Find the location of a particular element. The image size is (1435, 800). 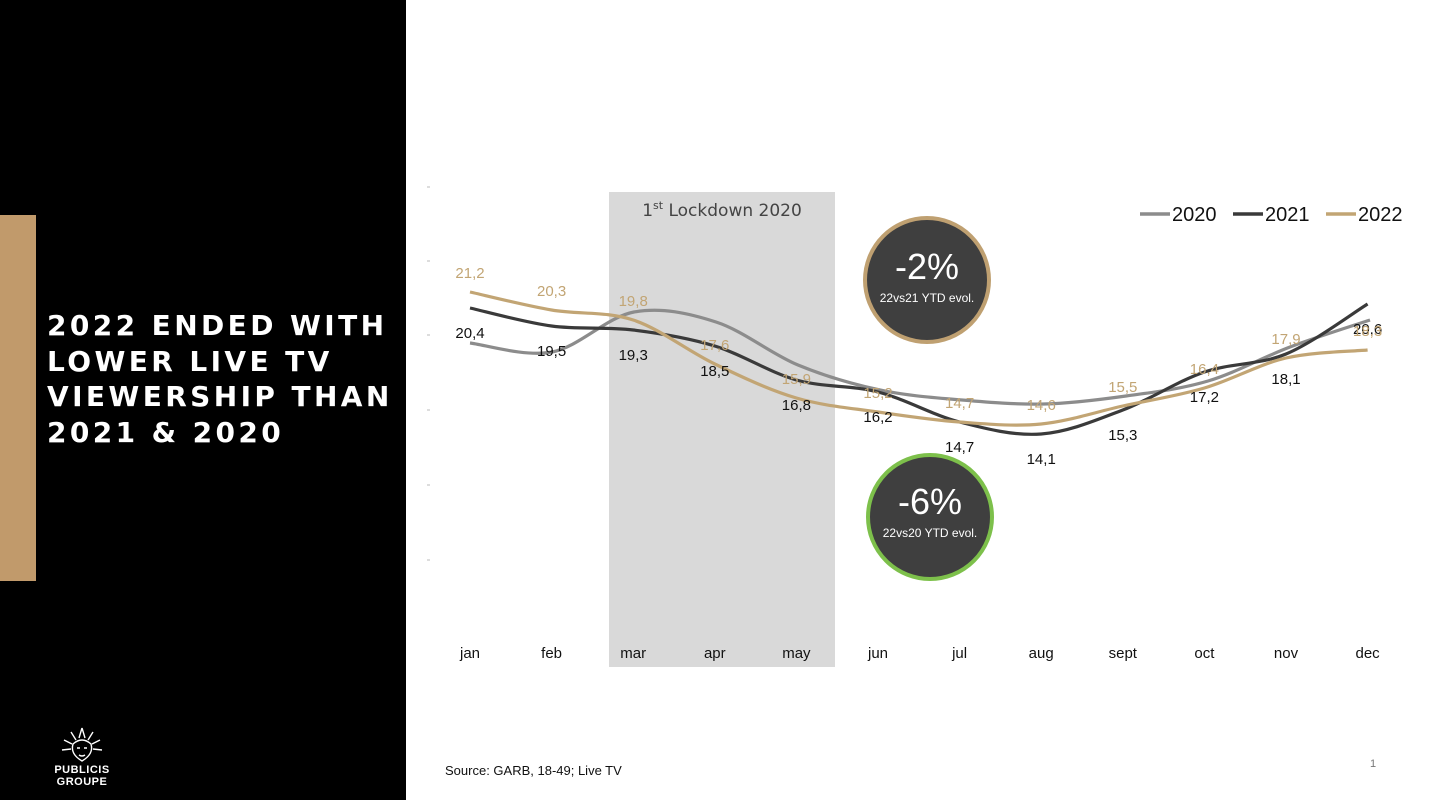

logo-text: PUBLICIS is located at coordinates (82, 770).